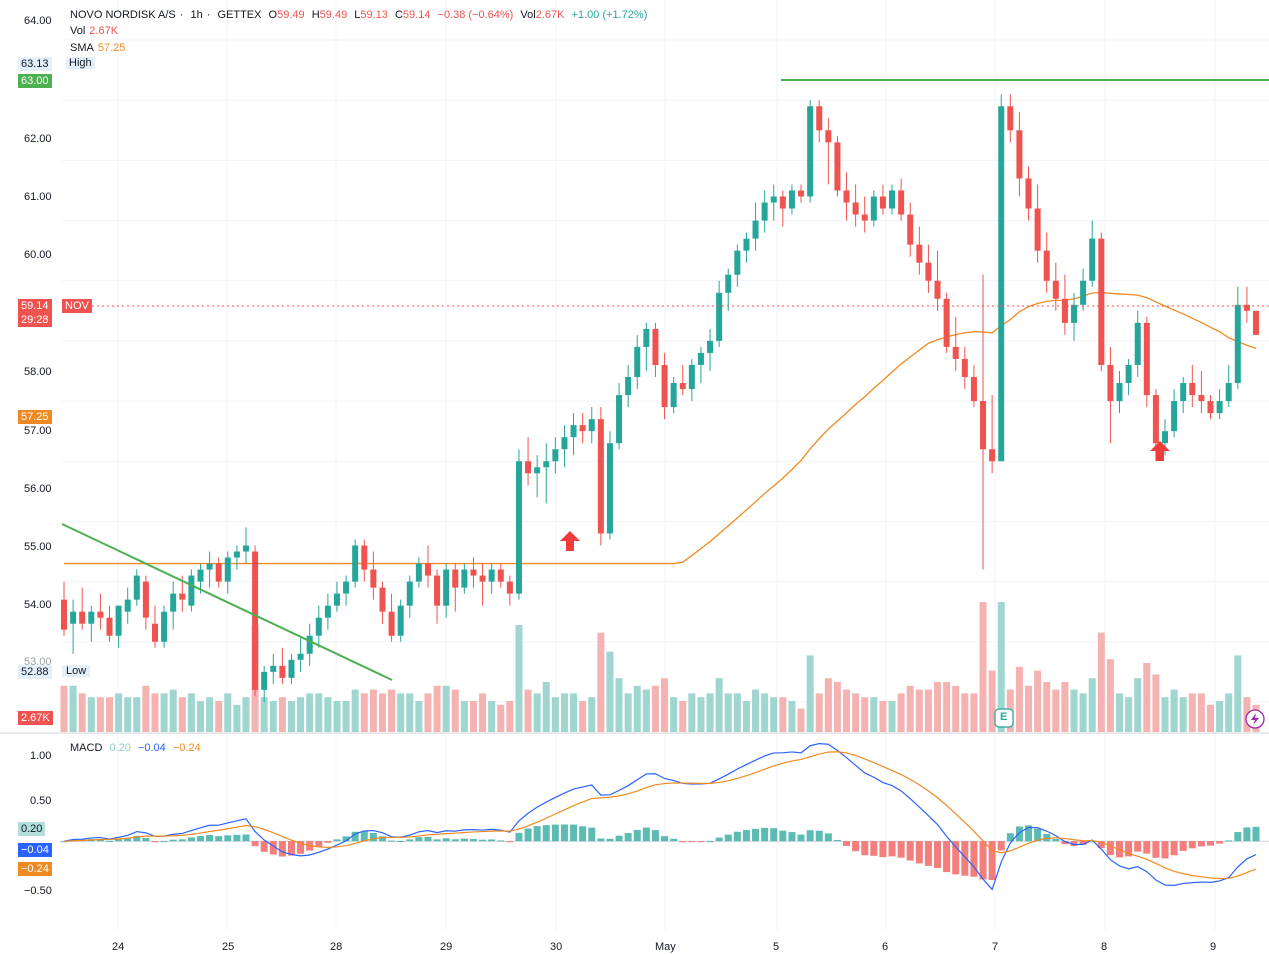  I want to click on open-value: 59.49, so click(291, 15).